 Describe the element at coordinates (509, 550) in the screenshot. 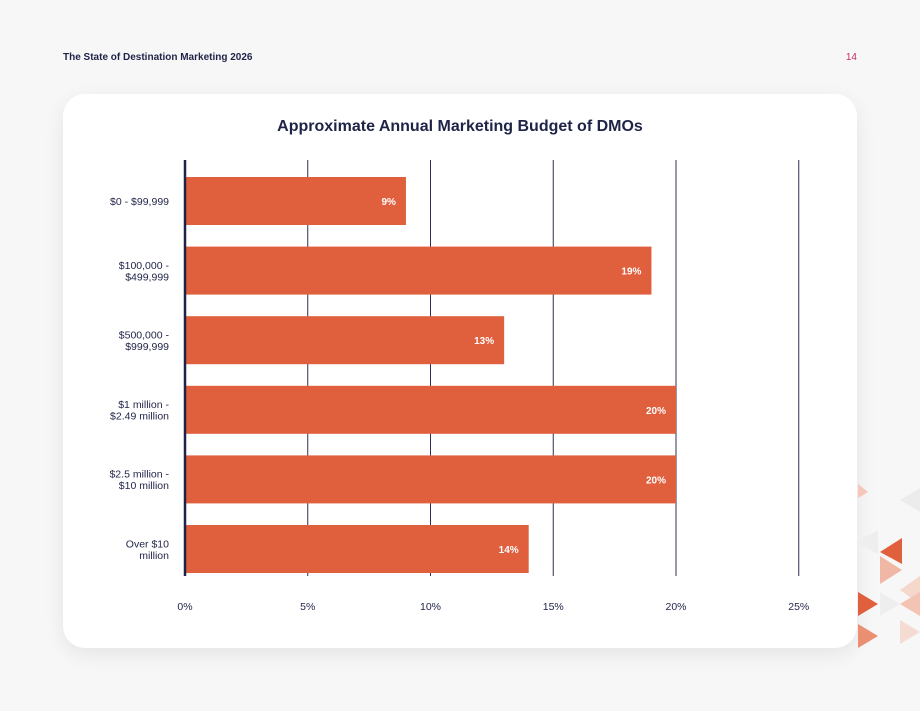

I see `bar-value-label: 14%` at that location.